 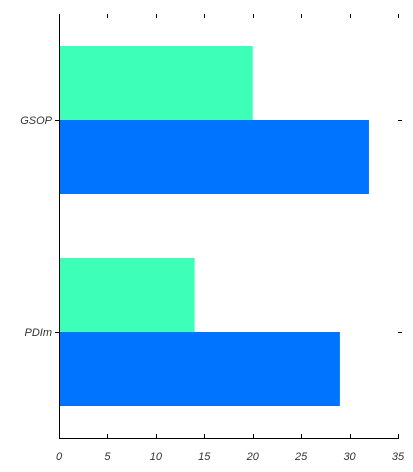 I want to click on x-tick-label-25: 25, so click(x=301, y=457).